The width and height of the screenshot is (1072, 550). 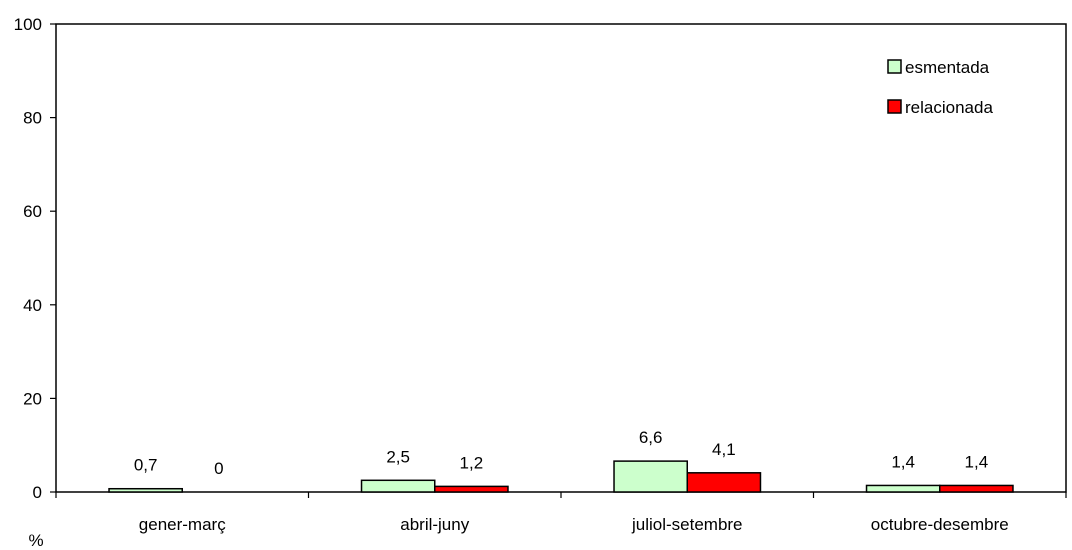 I want to click on y-tick-label: 20, so click(x=32, y=398).